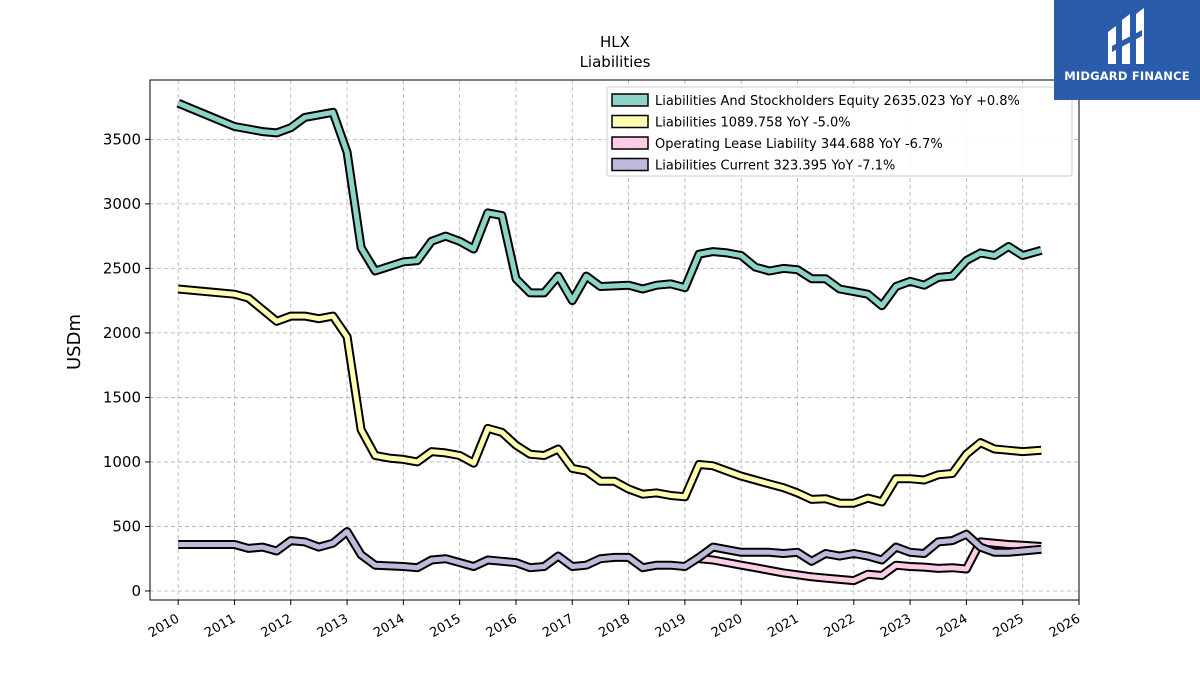  What do you see at coordinates (277, 626) in the screenshot?
I see `x-tick-label: 2012` at bounding box center [277, 626].